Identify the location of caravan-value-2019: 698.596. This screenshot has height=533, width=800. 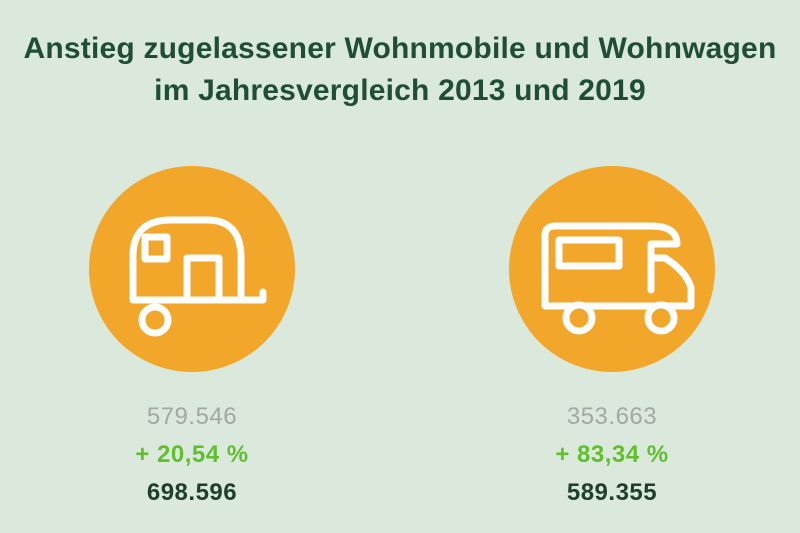
(192, 492).